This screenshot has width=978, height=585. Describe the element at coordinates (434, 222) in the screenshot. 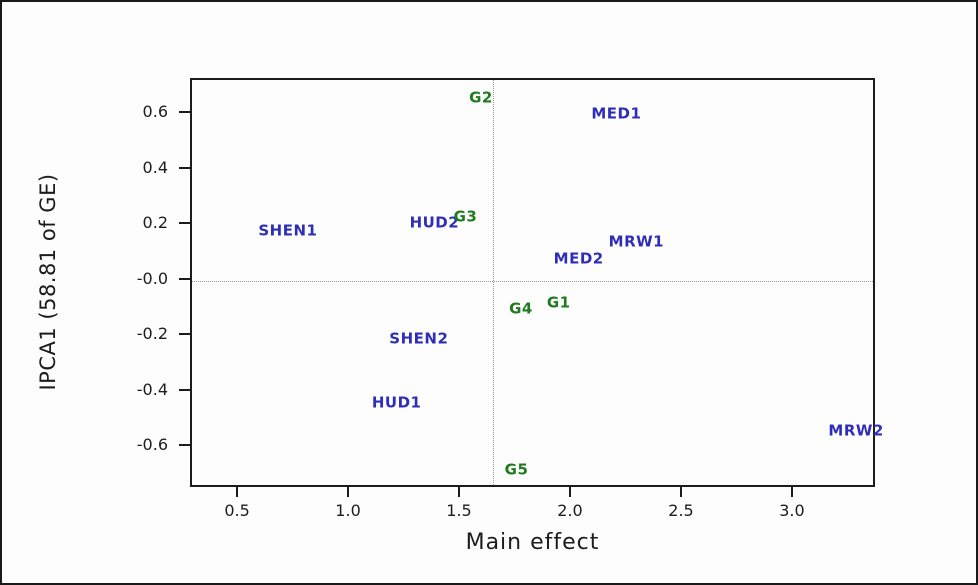

I see `point-label-hud2: HUD2` at that location.